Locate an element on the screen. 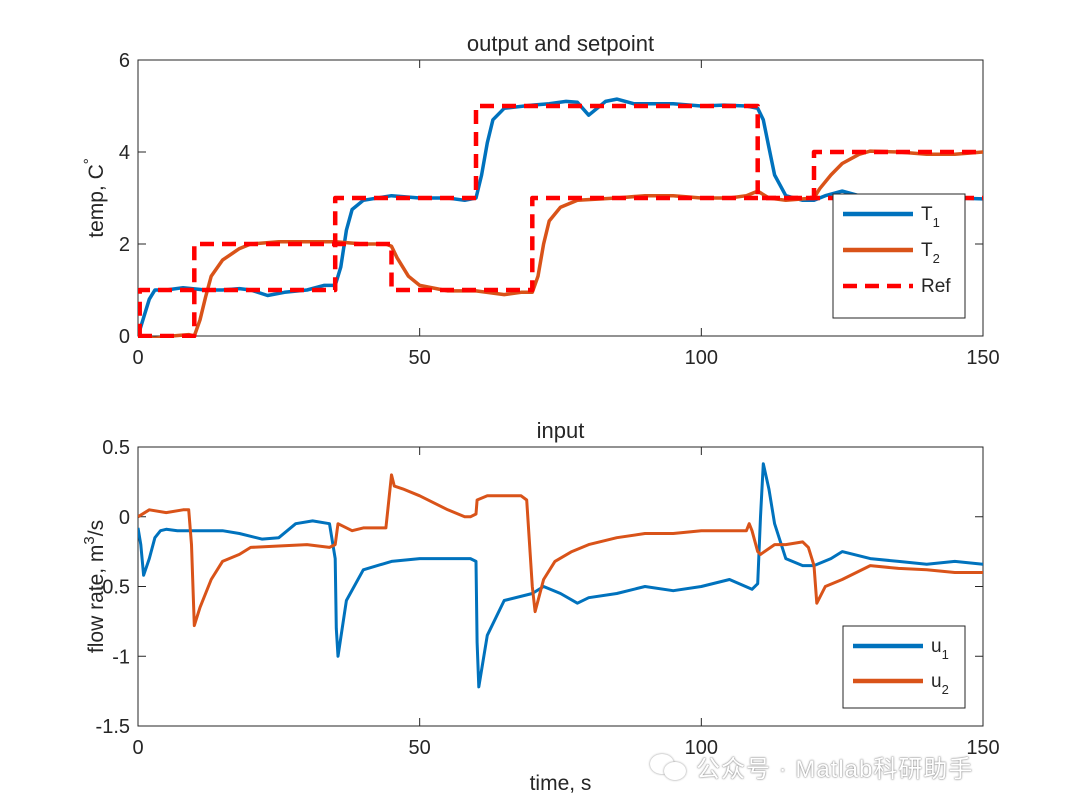  y-axis-label-superscript: 3 is located at coordinates (89, 540).